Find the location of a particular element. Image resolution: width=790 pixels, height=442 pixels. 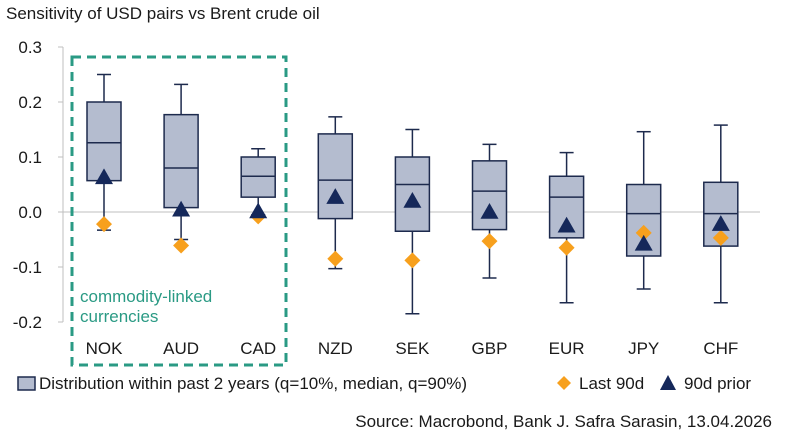

x-tick-label: CAD is located at coordinates (258, 348).